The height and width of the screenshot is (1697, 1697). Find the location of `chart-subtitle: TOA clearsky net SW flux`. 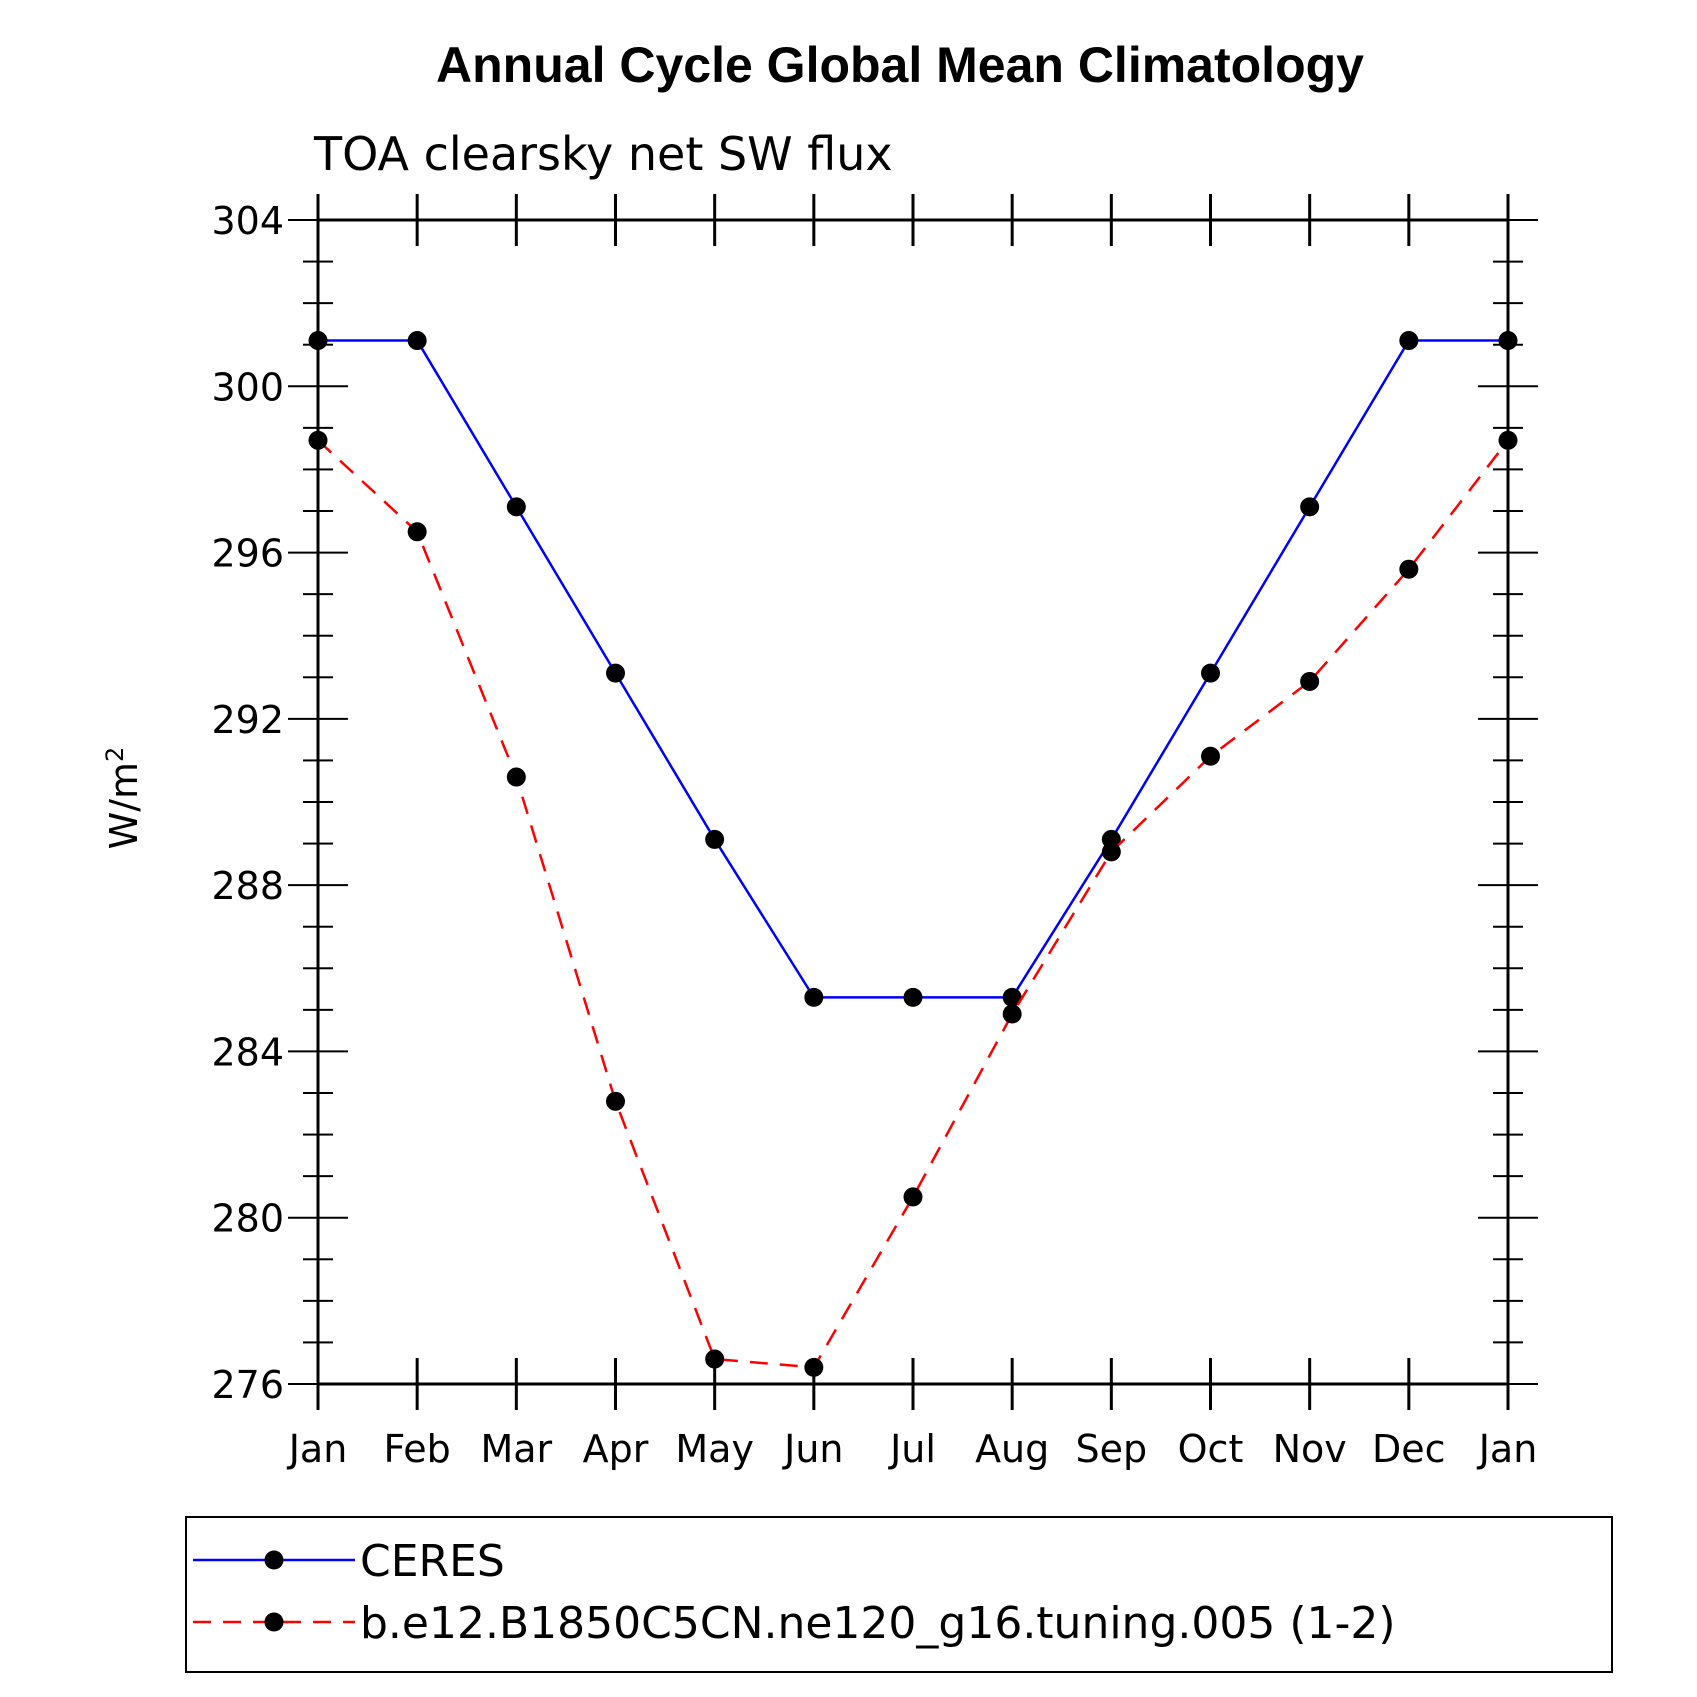

chart-subtitle: TOA clearsky net SW flux is located at coordinates (603, 154).